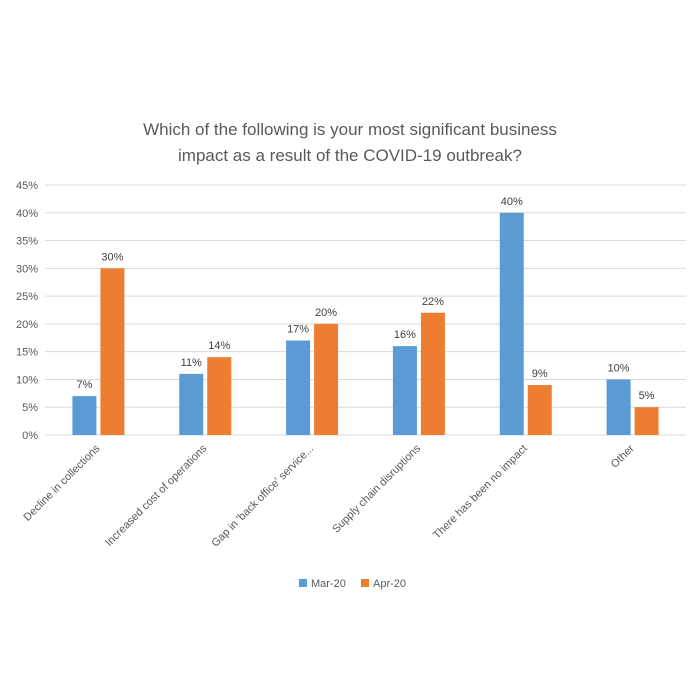  Describe the element at coordinates (30, 436) in the screenshot. I see `y-tick-label: 0%` at that location.